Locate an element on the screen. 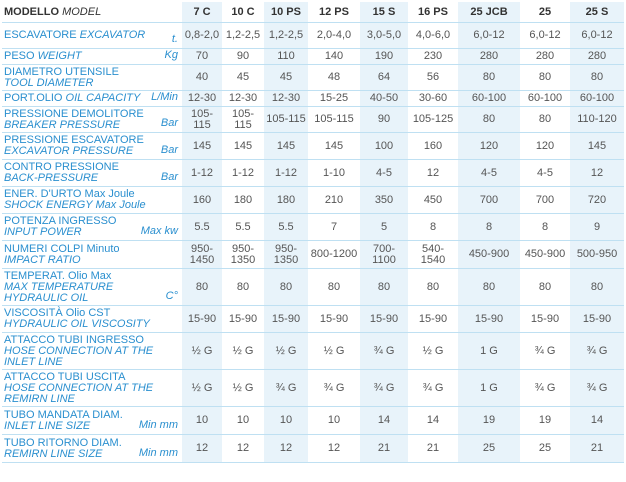  spec-value: 5 is located at coordinates (384, 227).